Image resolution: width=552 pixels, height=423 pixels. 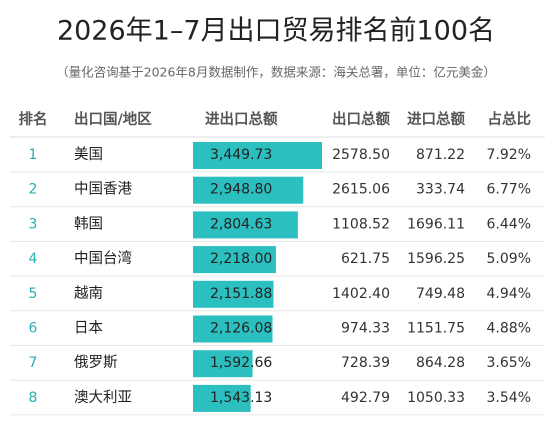 What do you see at coordinates (241, 294) in the screenshot?
I see `total: 2,151.88` at bounding box center [241, 294].